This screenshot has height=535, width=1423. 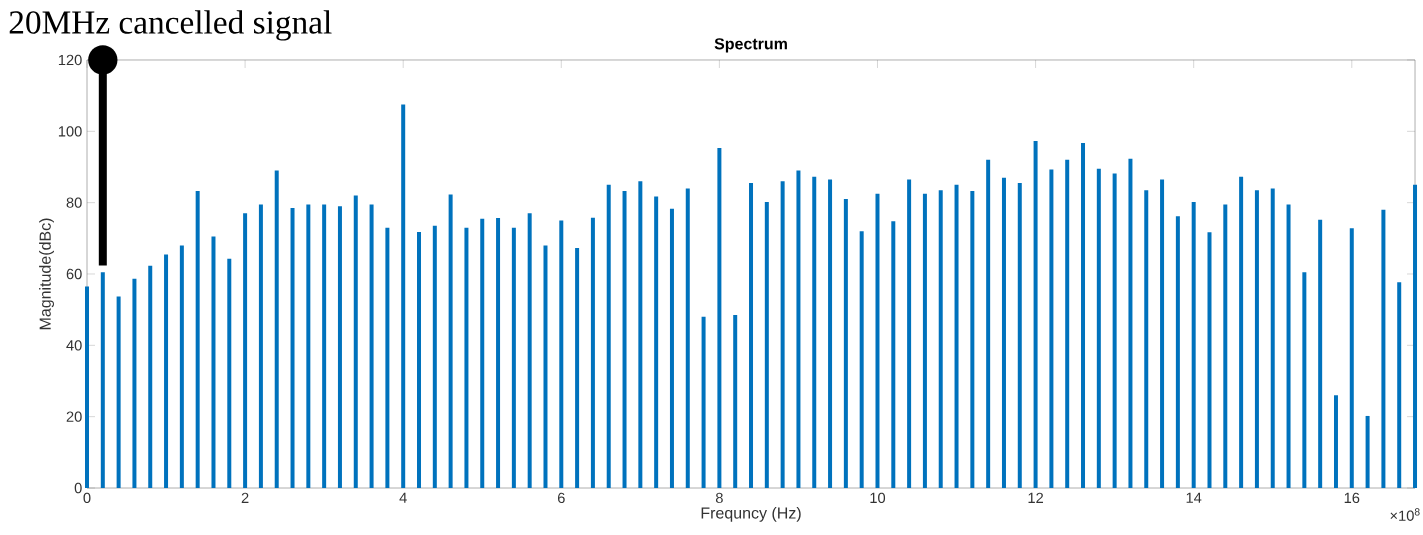 What do you see at coordinates (1405, 514) in the screenshot?
I see `text: ×10$^{8}$` at bounding box center [1405, 514].